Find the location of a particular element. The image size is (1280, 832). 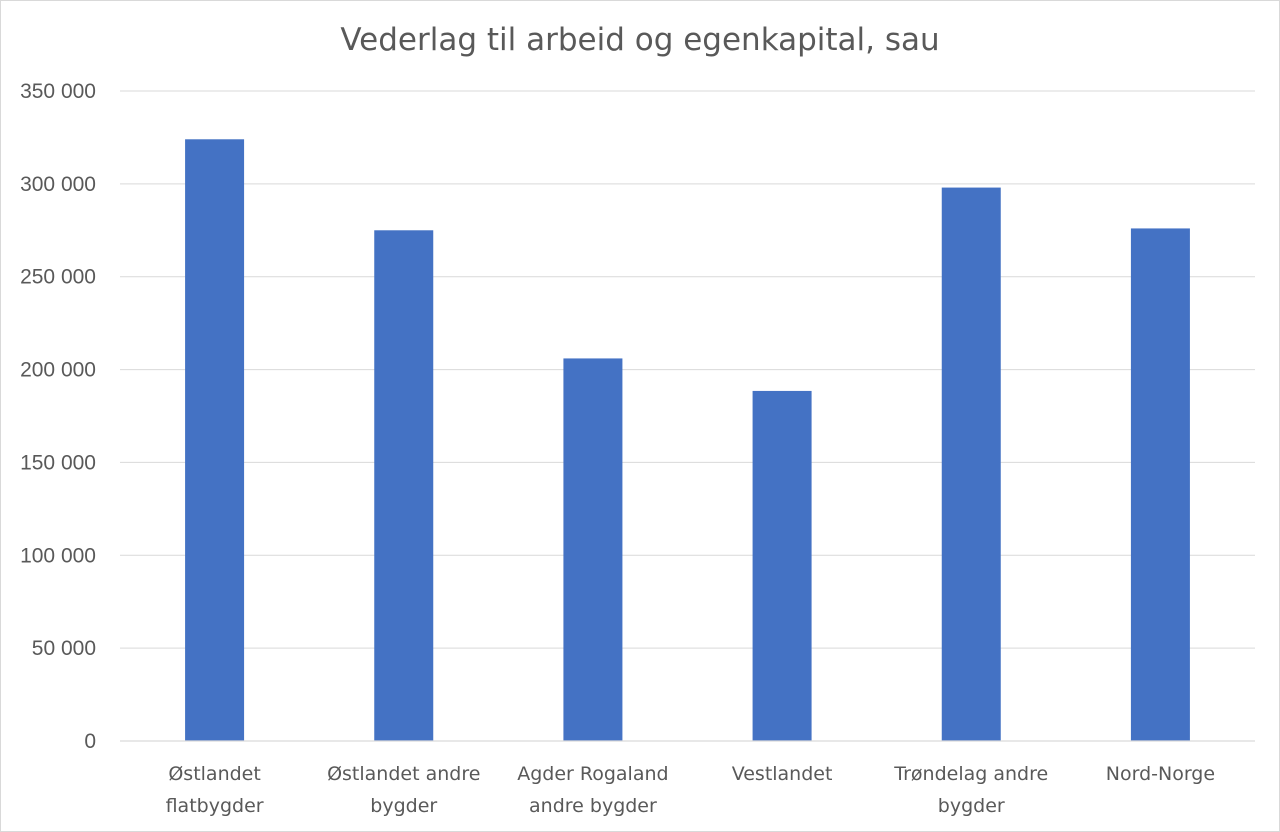

x-category-label-line: Østlandet andre is located at coordinates (403, 774).